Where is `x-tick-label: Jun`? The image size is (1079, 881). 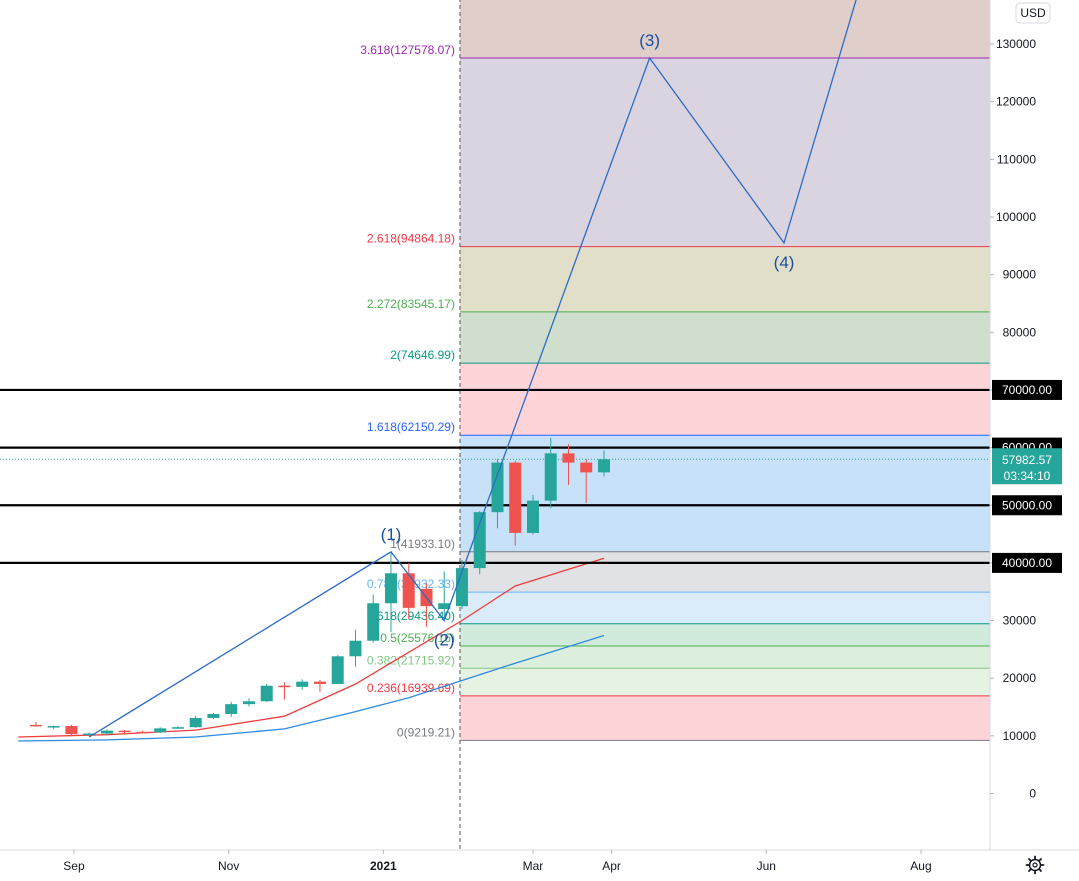
x-tick-label: Jun is located at coordinates (766, 866).